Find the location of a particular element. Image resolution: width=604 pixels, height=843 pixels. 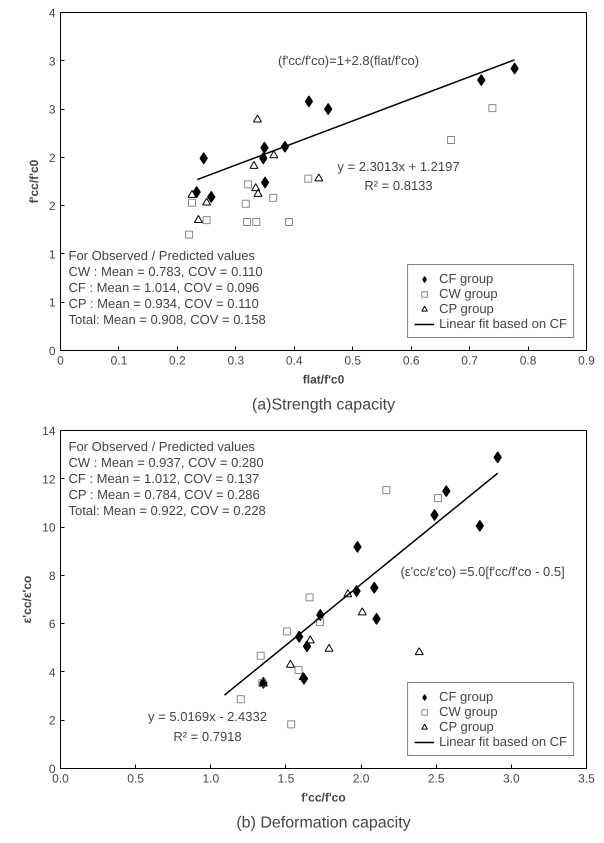

y-tick-label: 8 is located at coordinates (52, 575).